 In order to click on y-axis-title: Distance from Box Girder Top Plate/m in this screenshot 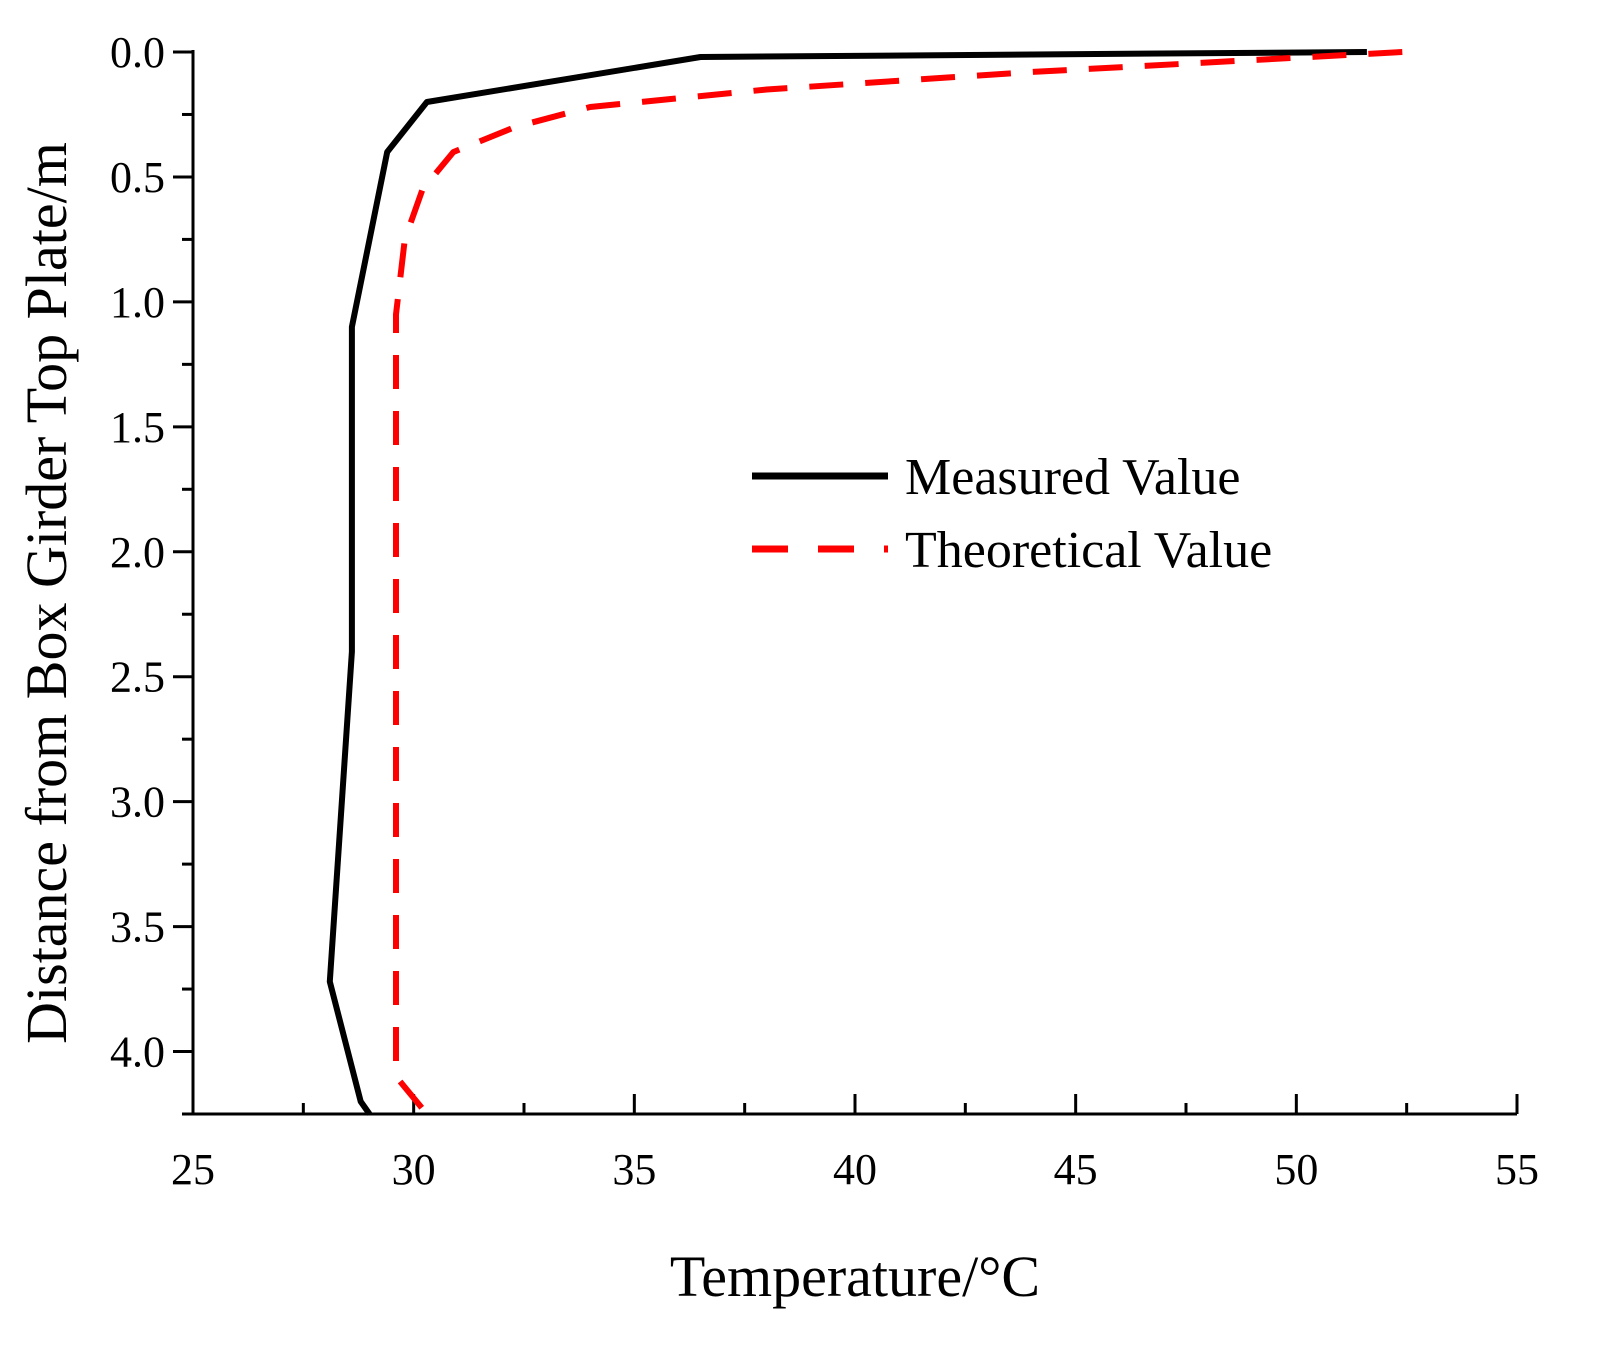, I will do `click(46, 593)`.